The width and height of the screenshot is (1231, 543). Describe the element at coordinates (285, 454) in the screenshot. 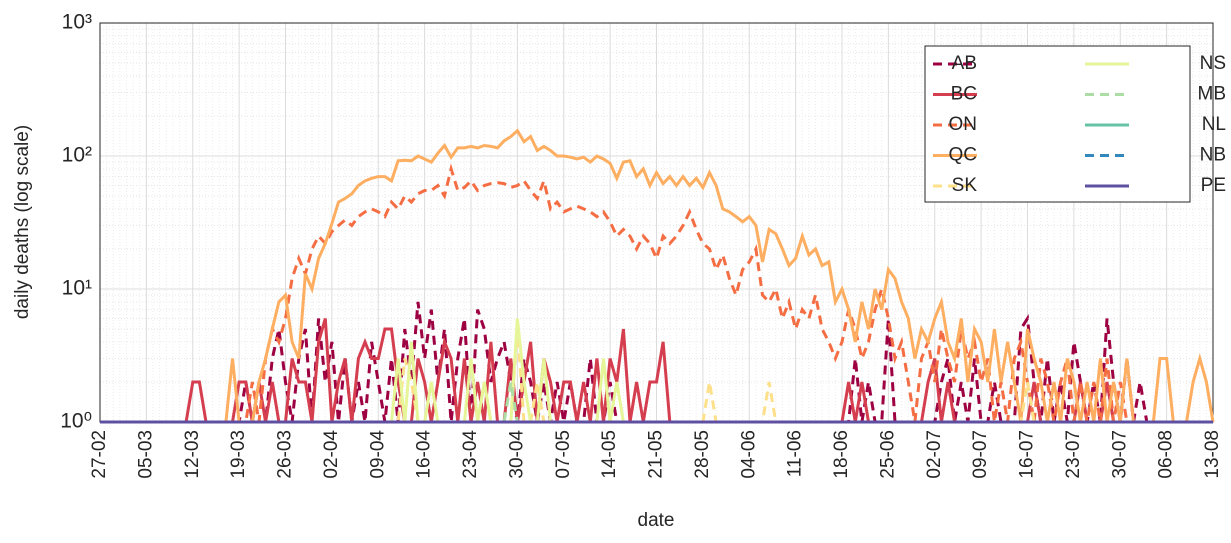

I see `x-tick-label: 26-03` at that location.